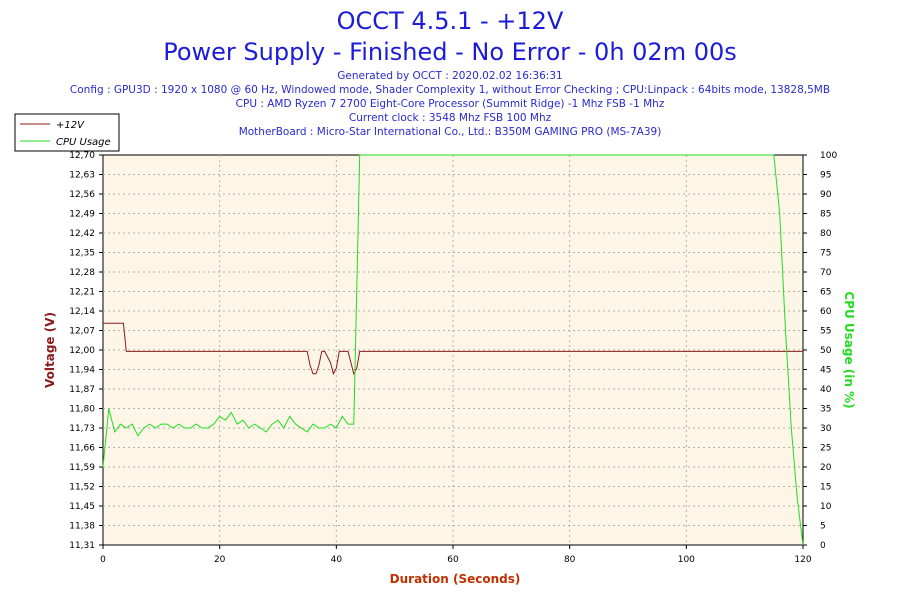 The height and width of the screenshot is (600, 900). I want to click on x-axis-ticks: 0 20 40 60 80 100 120, so click(456, 555).